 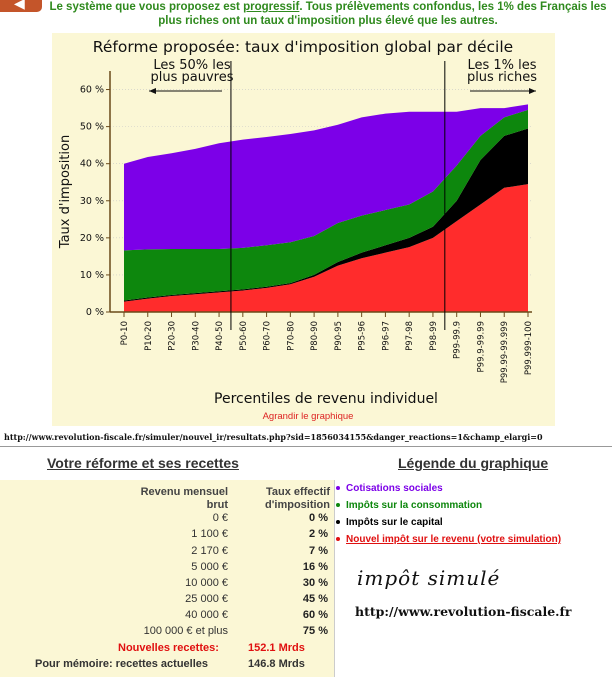 I want to click on rate-cell: 75 %, so click(x=315, y=631).